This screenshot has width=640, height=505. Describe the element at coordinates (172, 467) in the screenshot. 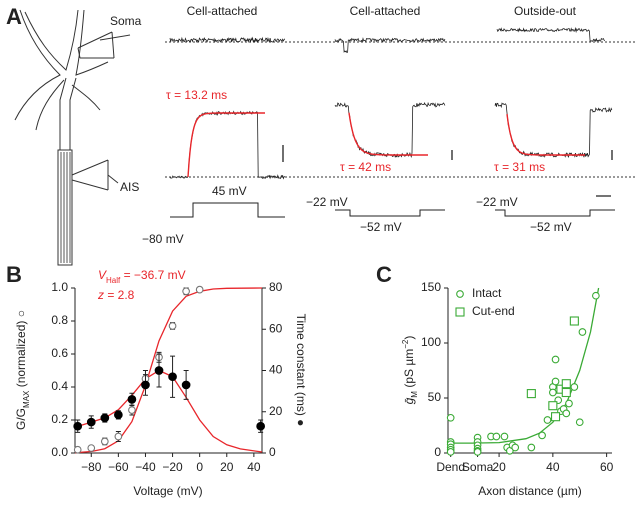

I see `x-tick-label: −20` at that location.